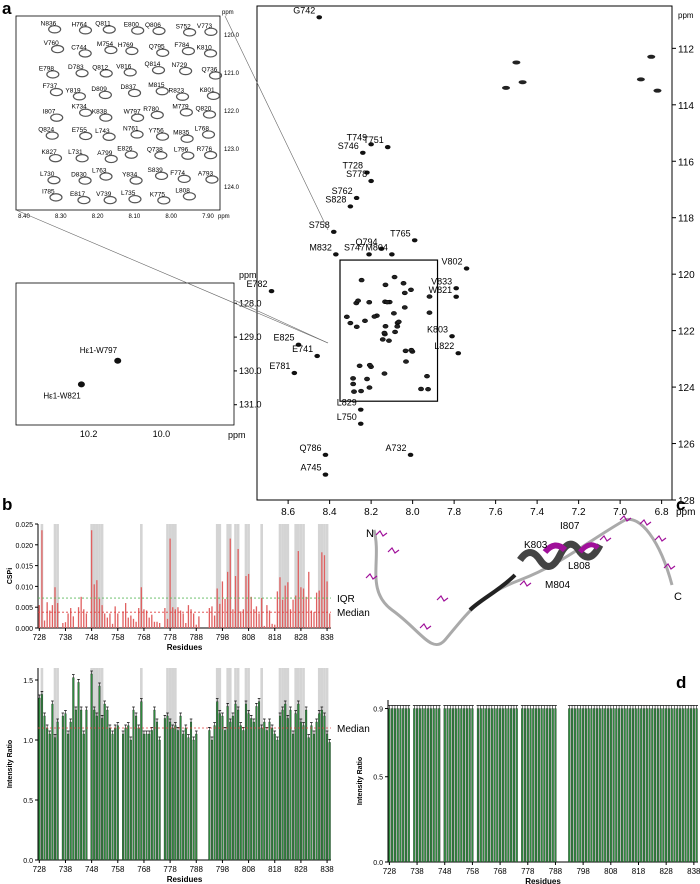 The height and width of the screenshot is (884, 700). I want to click on peak-e782, so click(271, 291).